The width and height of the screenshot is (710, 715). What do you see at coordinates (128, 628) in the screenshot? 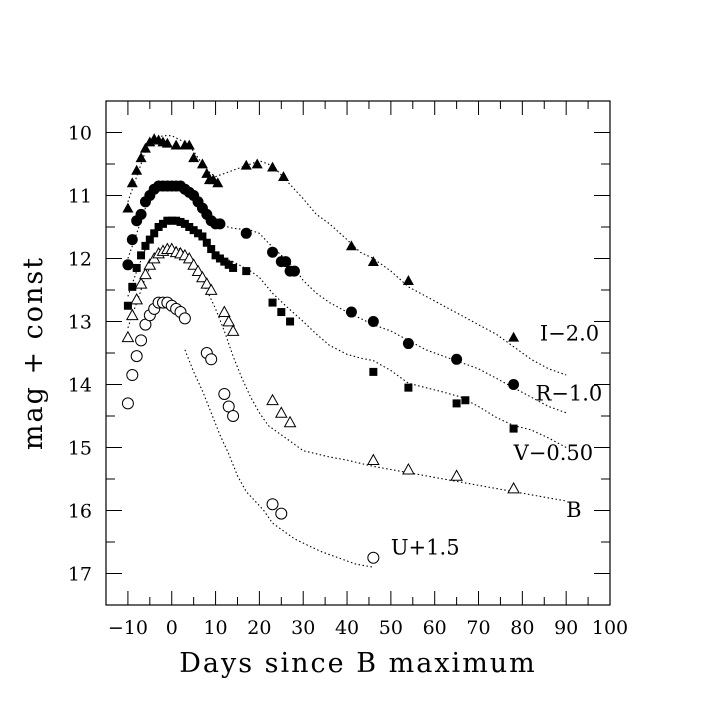
I see `x-tick-label: −10` at bounding box center [128, 628].